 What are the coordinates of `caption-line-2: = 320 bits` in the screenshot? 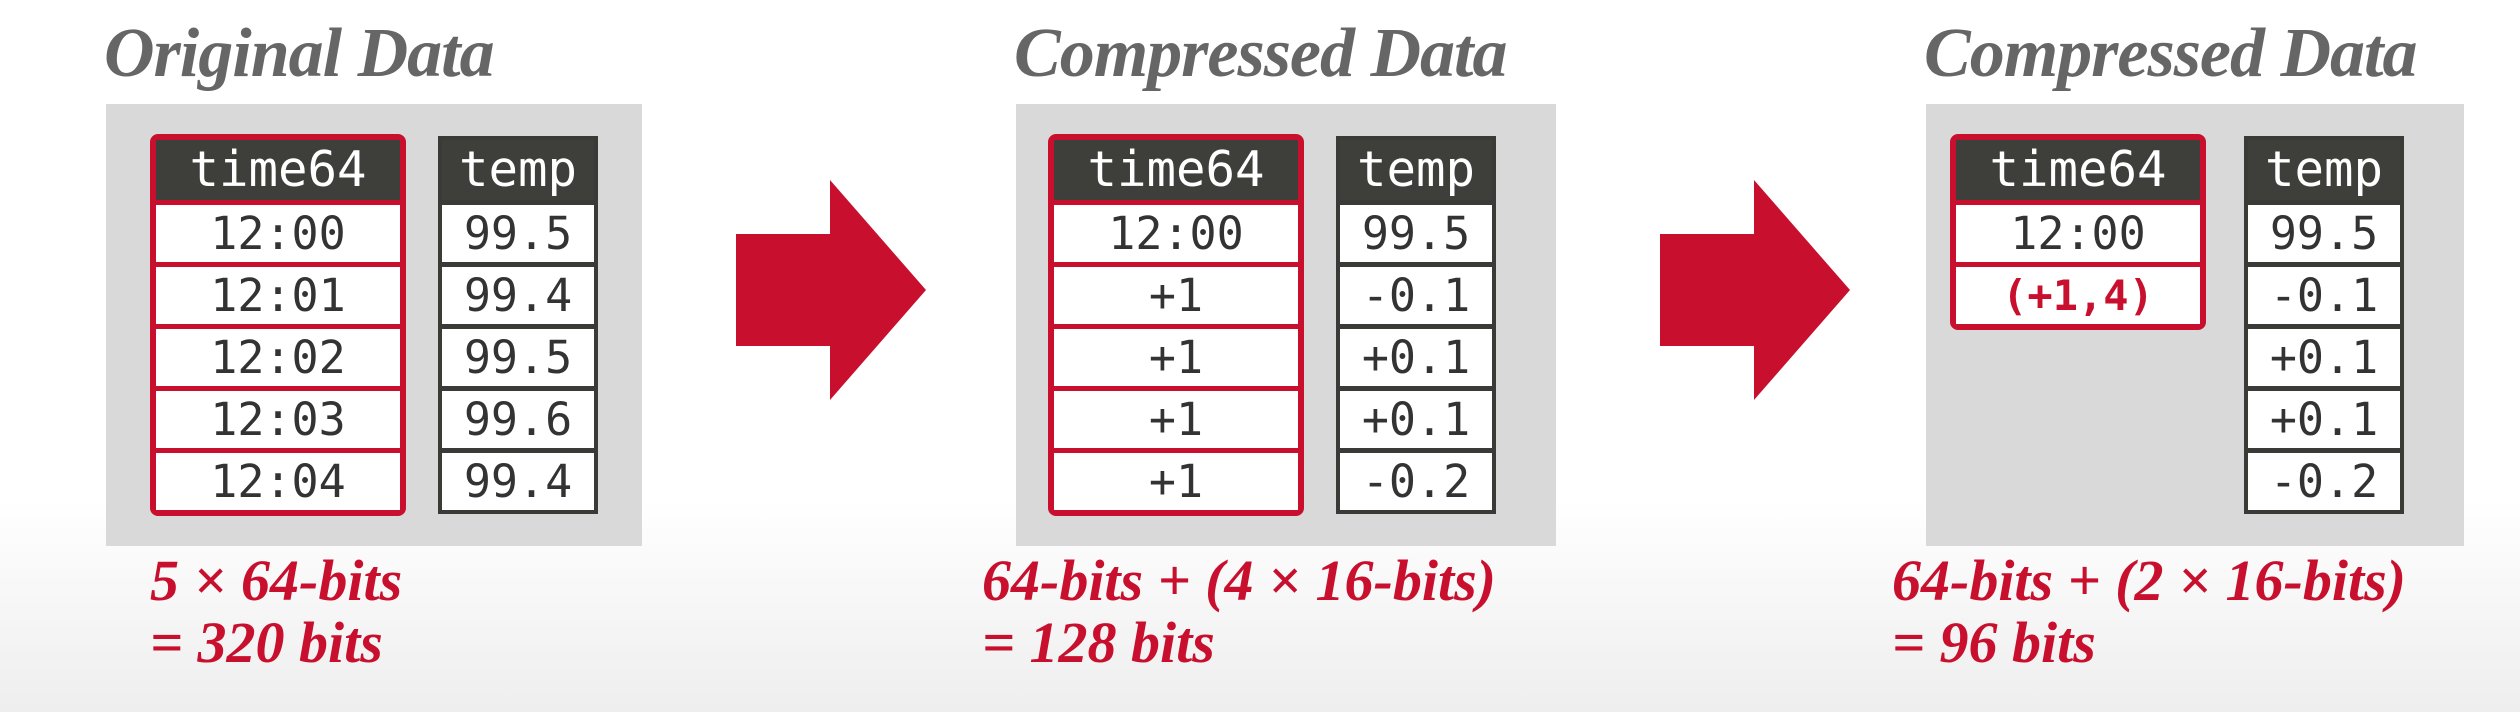 It's located at (266, 642).